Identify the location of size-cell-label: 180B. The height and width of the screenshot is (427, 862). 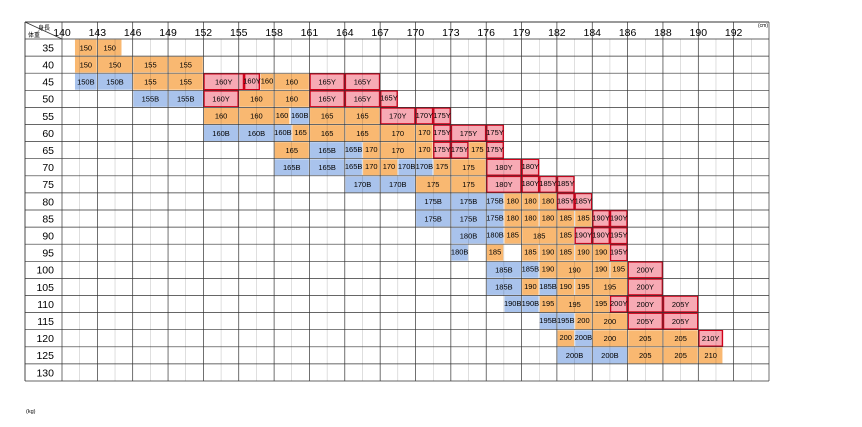
(469, 235).